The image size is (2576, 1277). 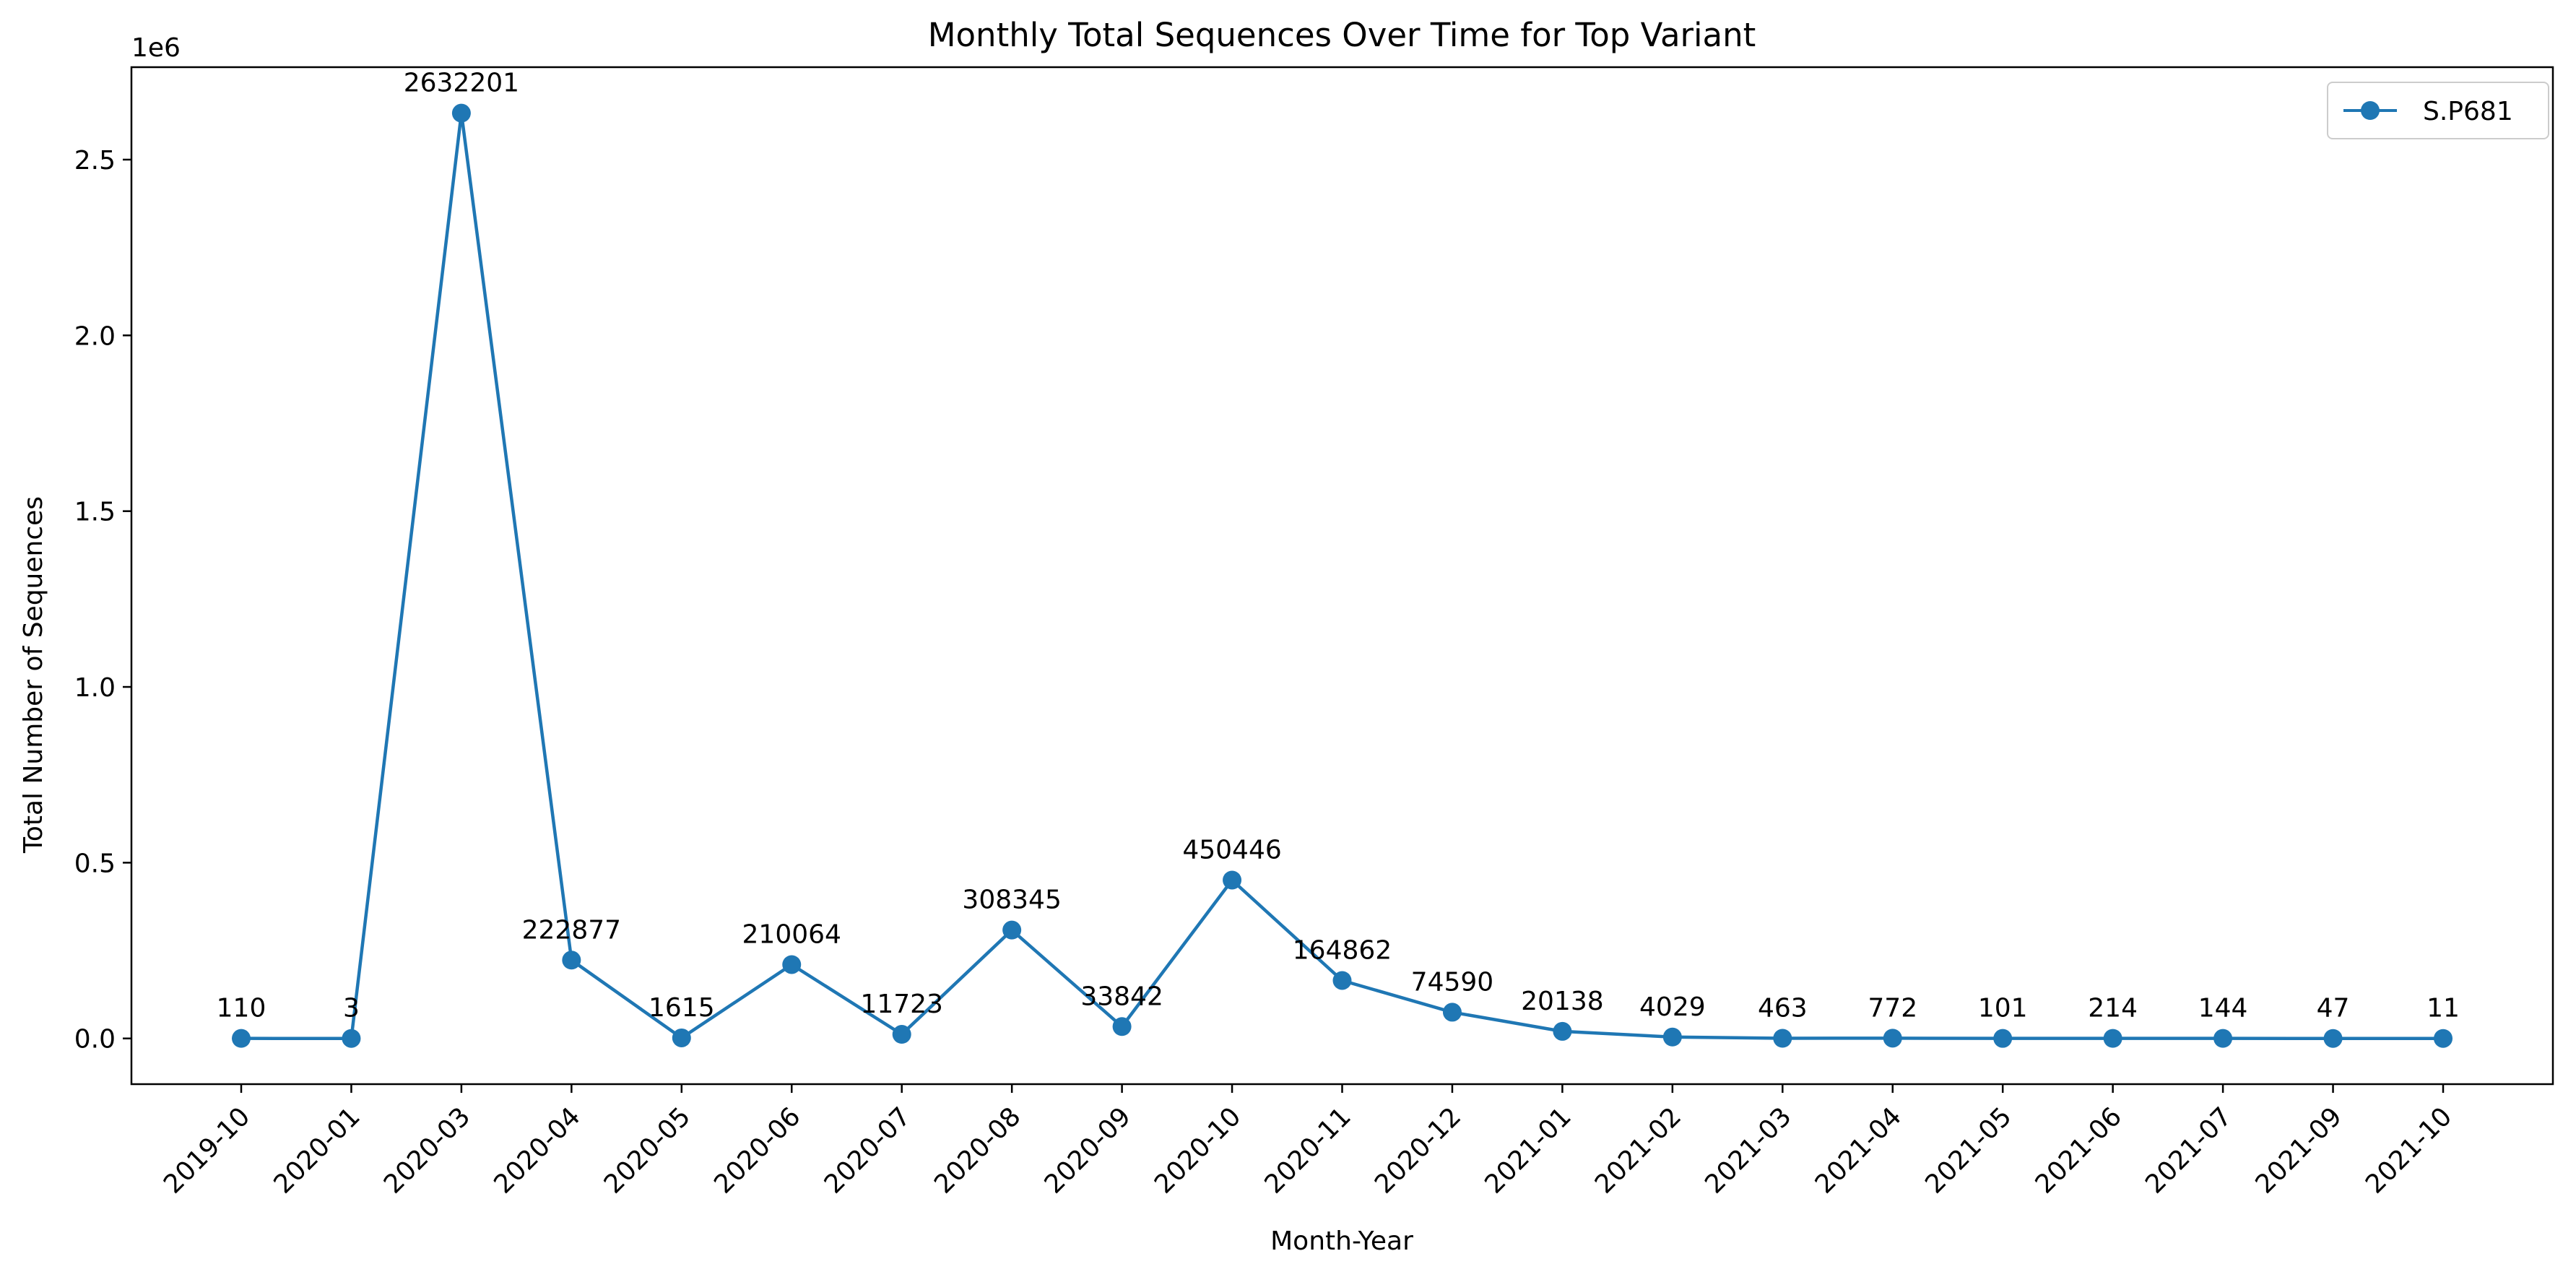 What do you see at coordinates (102, 600) in the screenshot?
I see `y-axis-ticks: 0.0 0.5 1.0 1.5 2.0 2.5` at bounding box center [102, 600].